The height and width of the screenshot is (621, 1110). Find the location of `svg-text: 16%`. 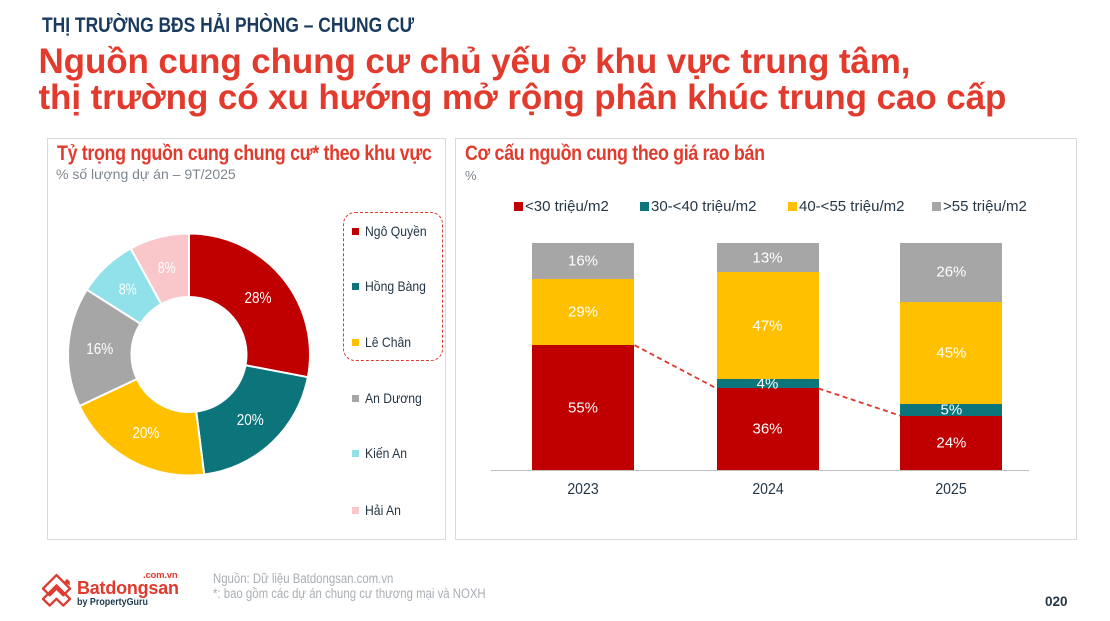

svg-text: 16% is located at coordinates (99, 349).